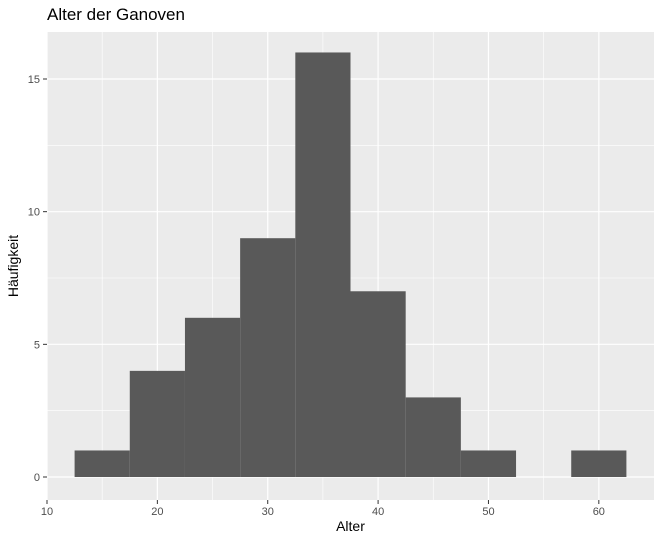 This screenshot has height=543, width=661. What do you see at coordinates (488, 512) in the screenshot?
I see `x-tick-label: 50` at bounding box center [488, 512].